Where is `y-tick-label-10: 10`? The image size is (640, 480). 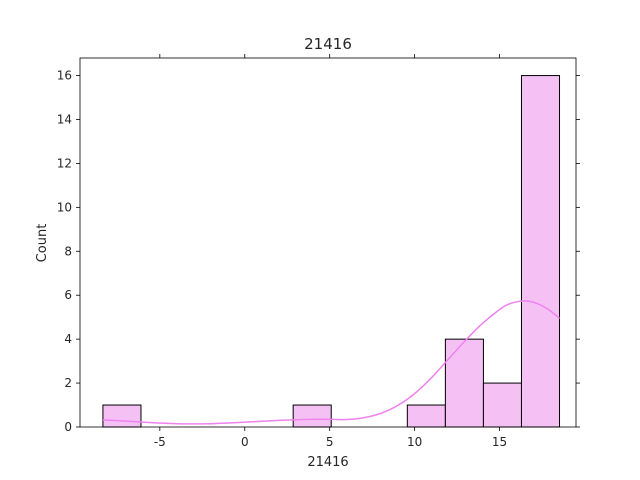 y-tick-label-10: 10 is located at coordinates (64, 207).